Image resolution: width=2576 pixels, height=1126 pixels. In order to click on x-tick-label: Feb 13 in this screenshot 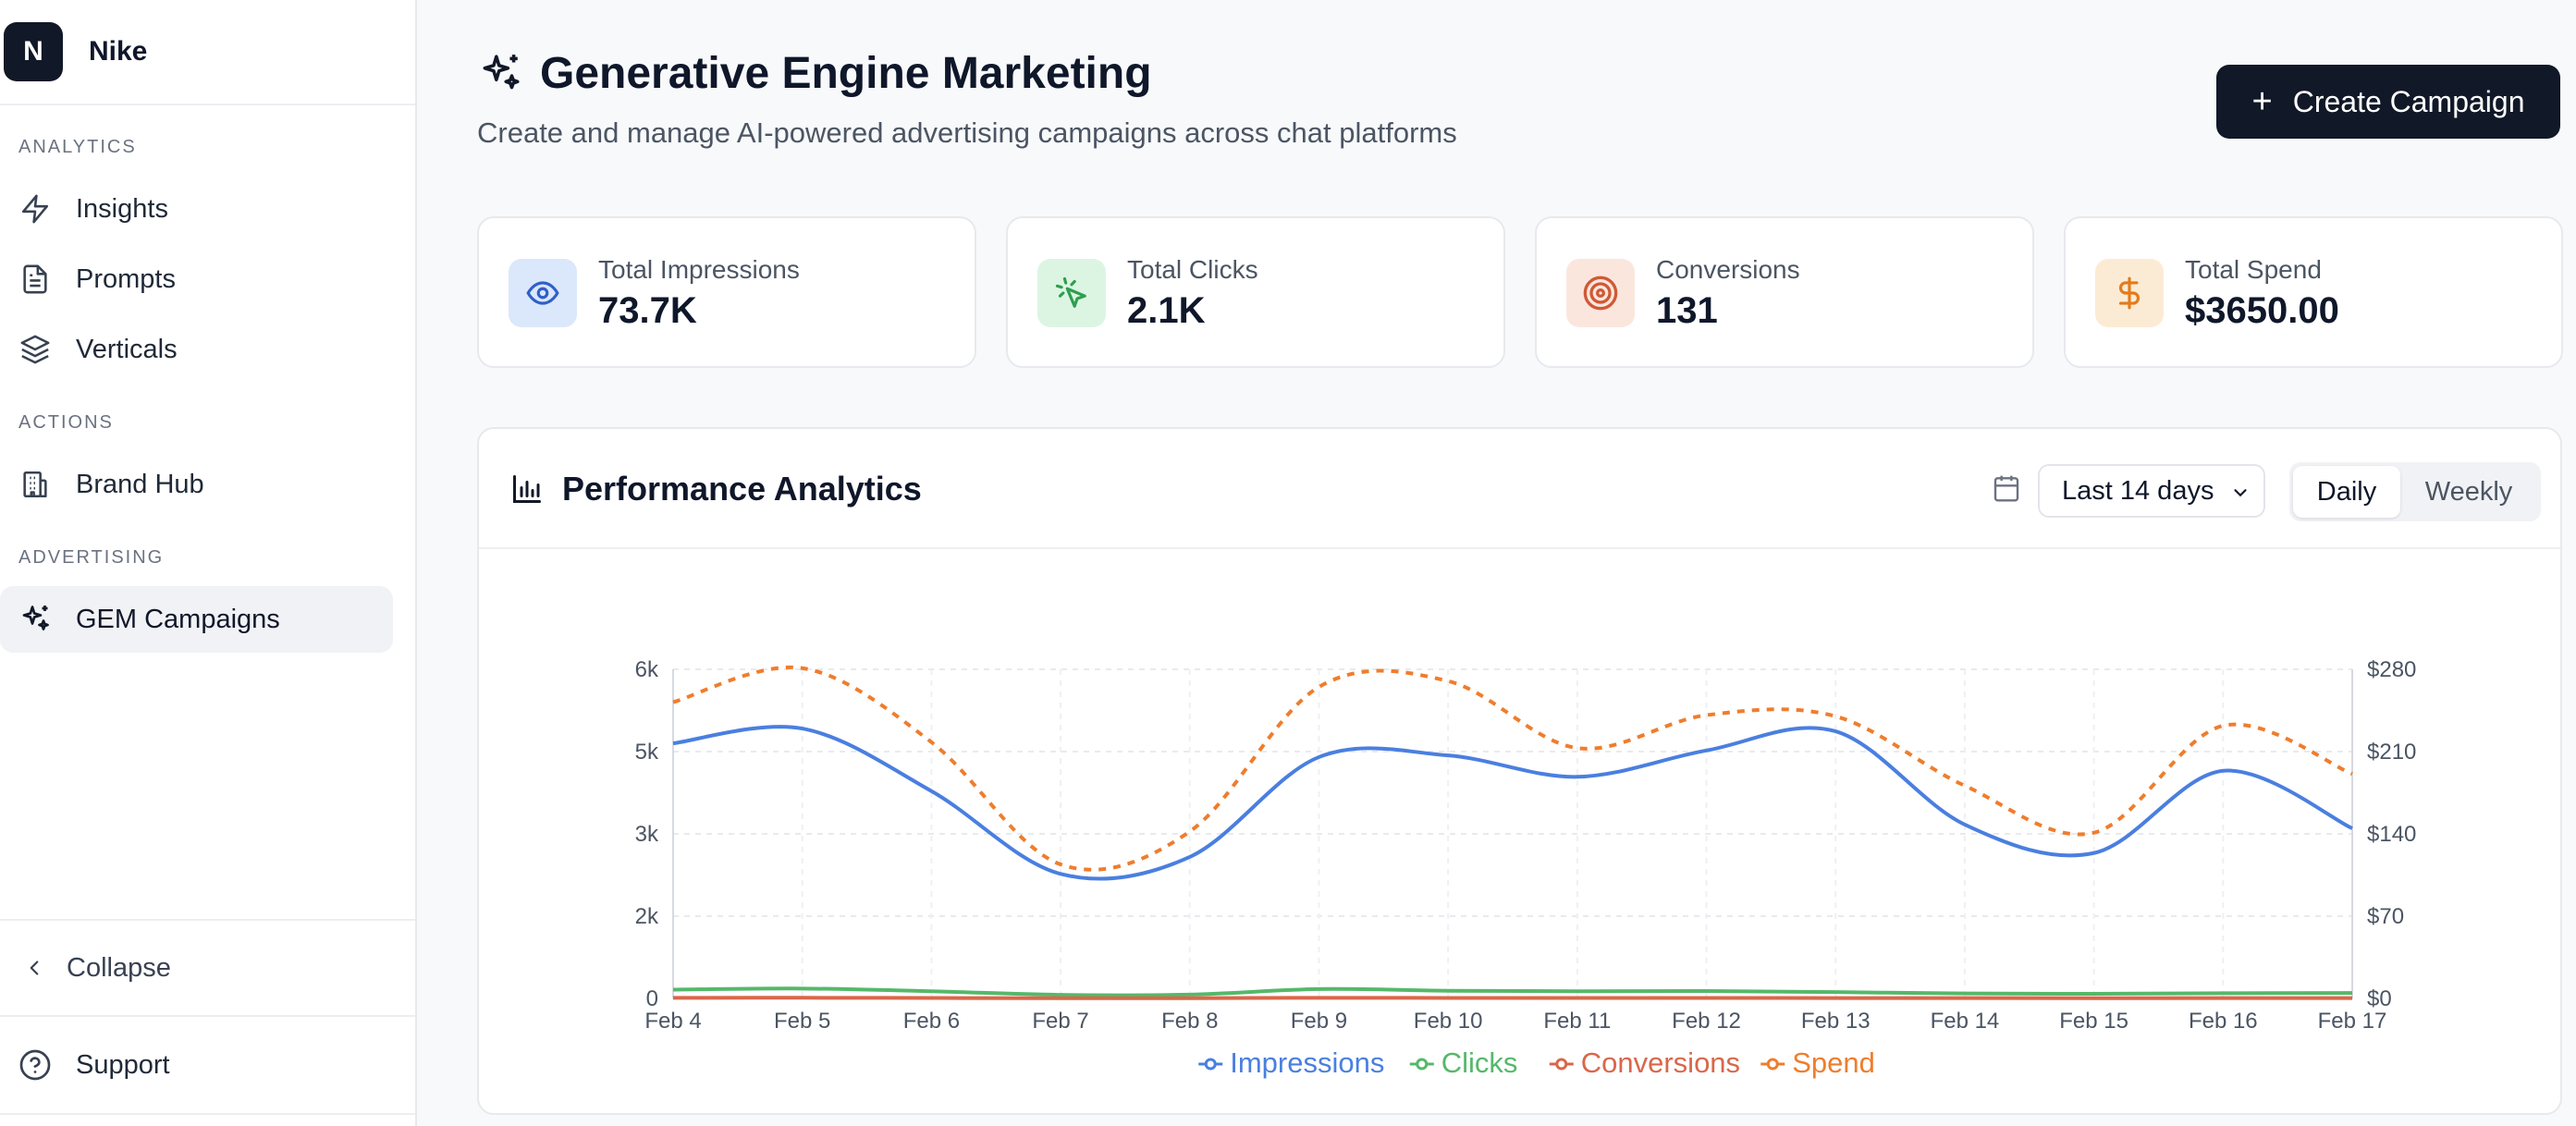, I will do `click(1836, 1021)`.